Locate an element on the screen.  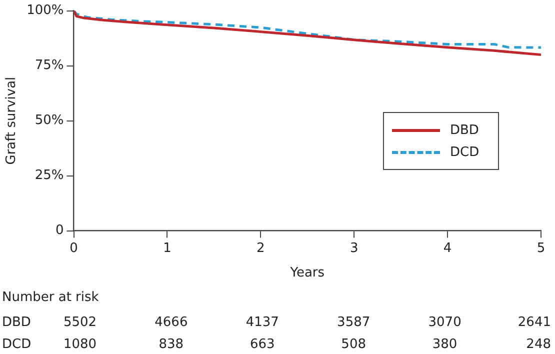
legend-label: DBD is located at coordinates (464, 130).